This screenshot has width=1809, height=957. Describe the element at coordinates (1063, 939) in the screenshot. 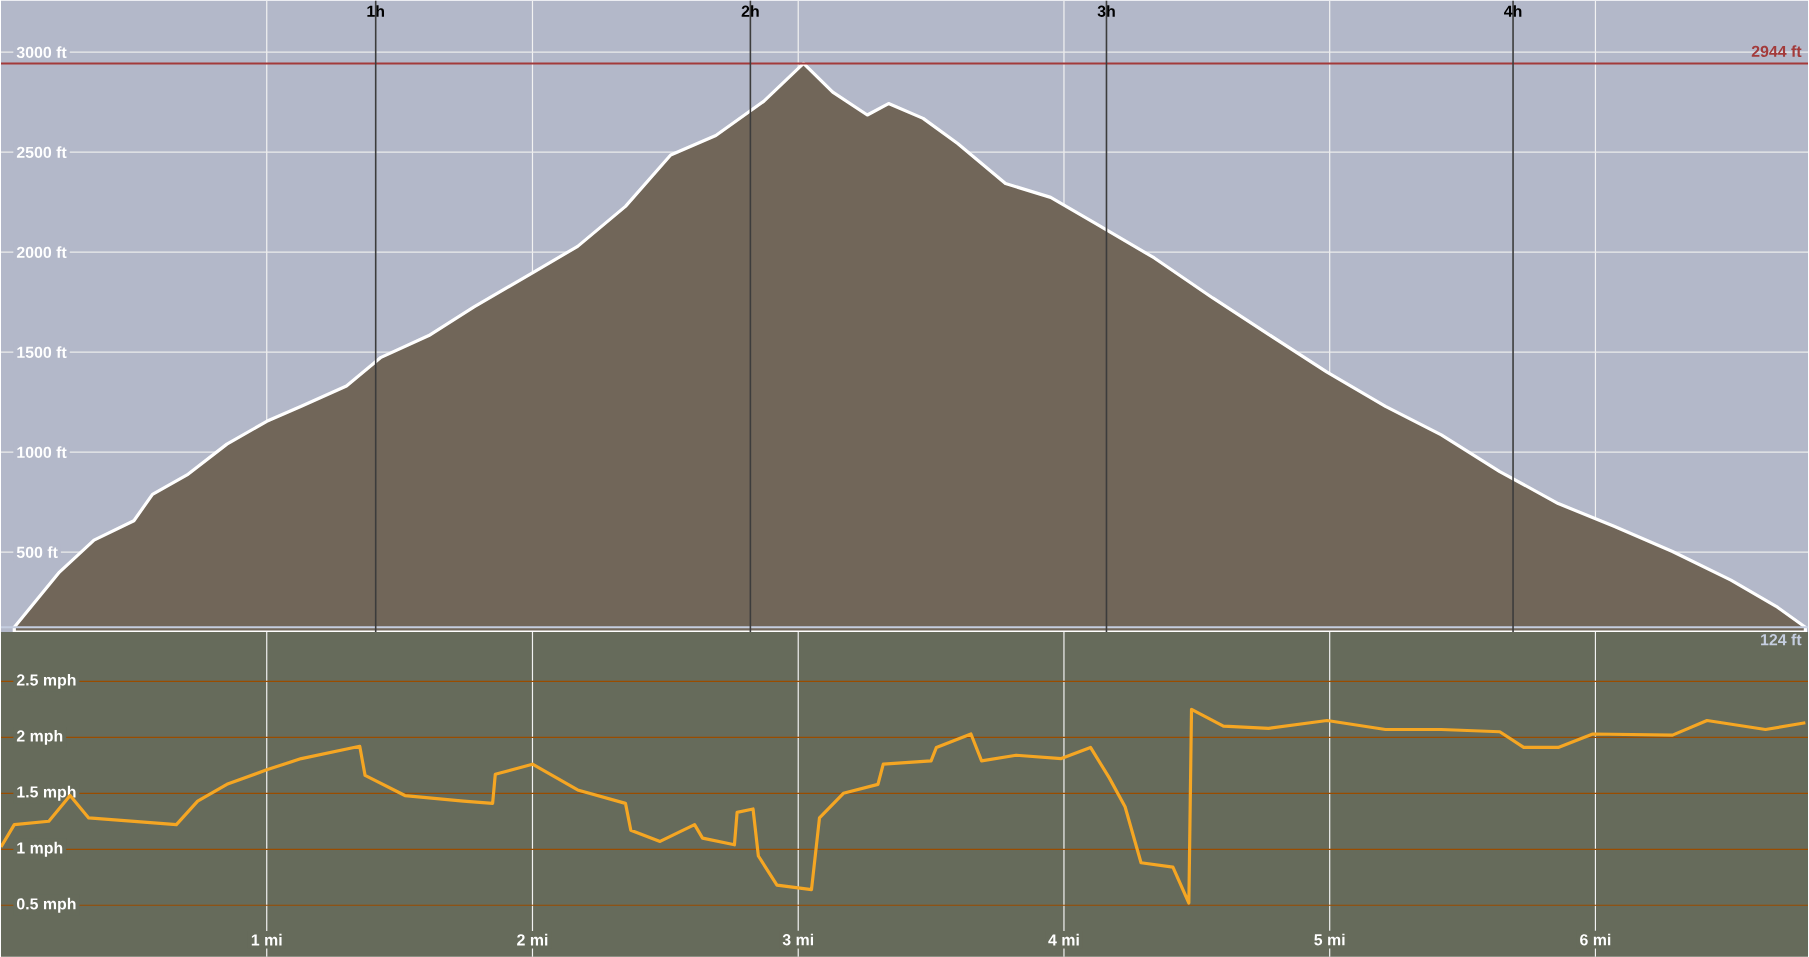

I see `x-tick-label: 4 mi` at that location.